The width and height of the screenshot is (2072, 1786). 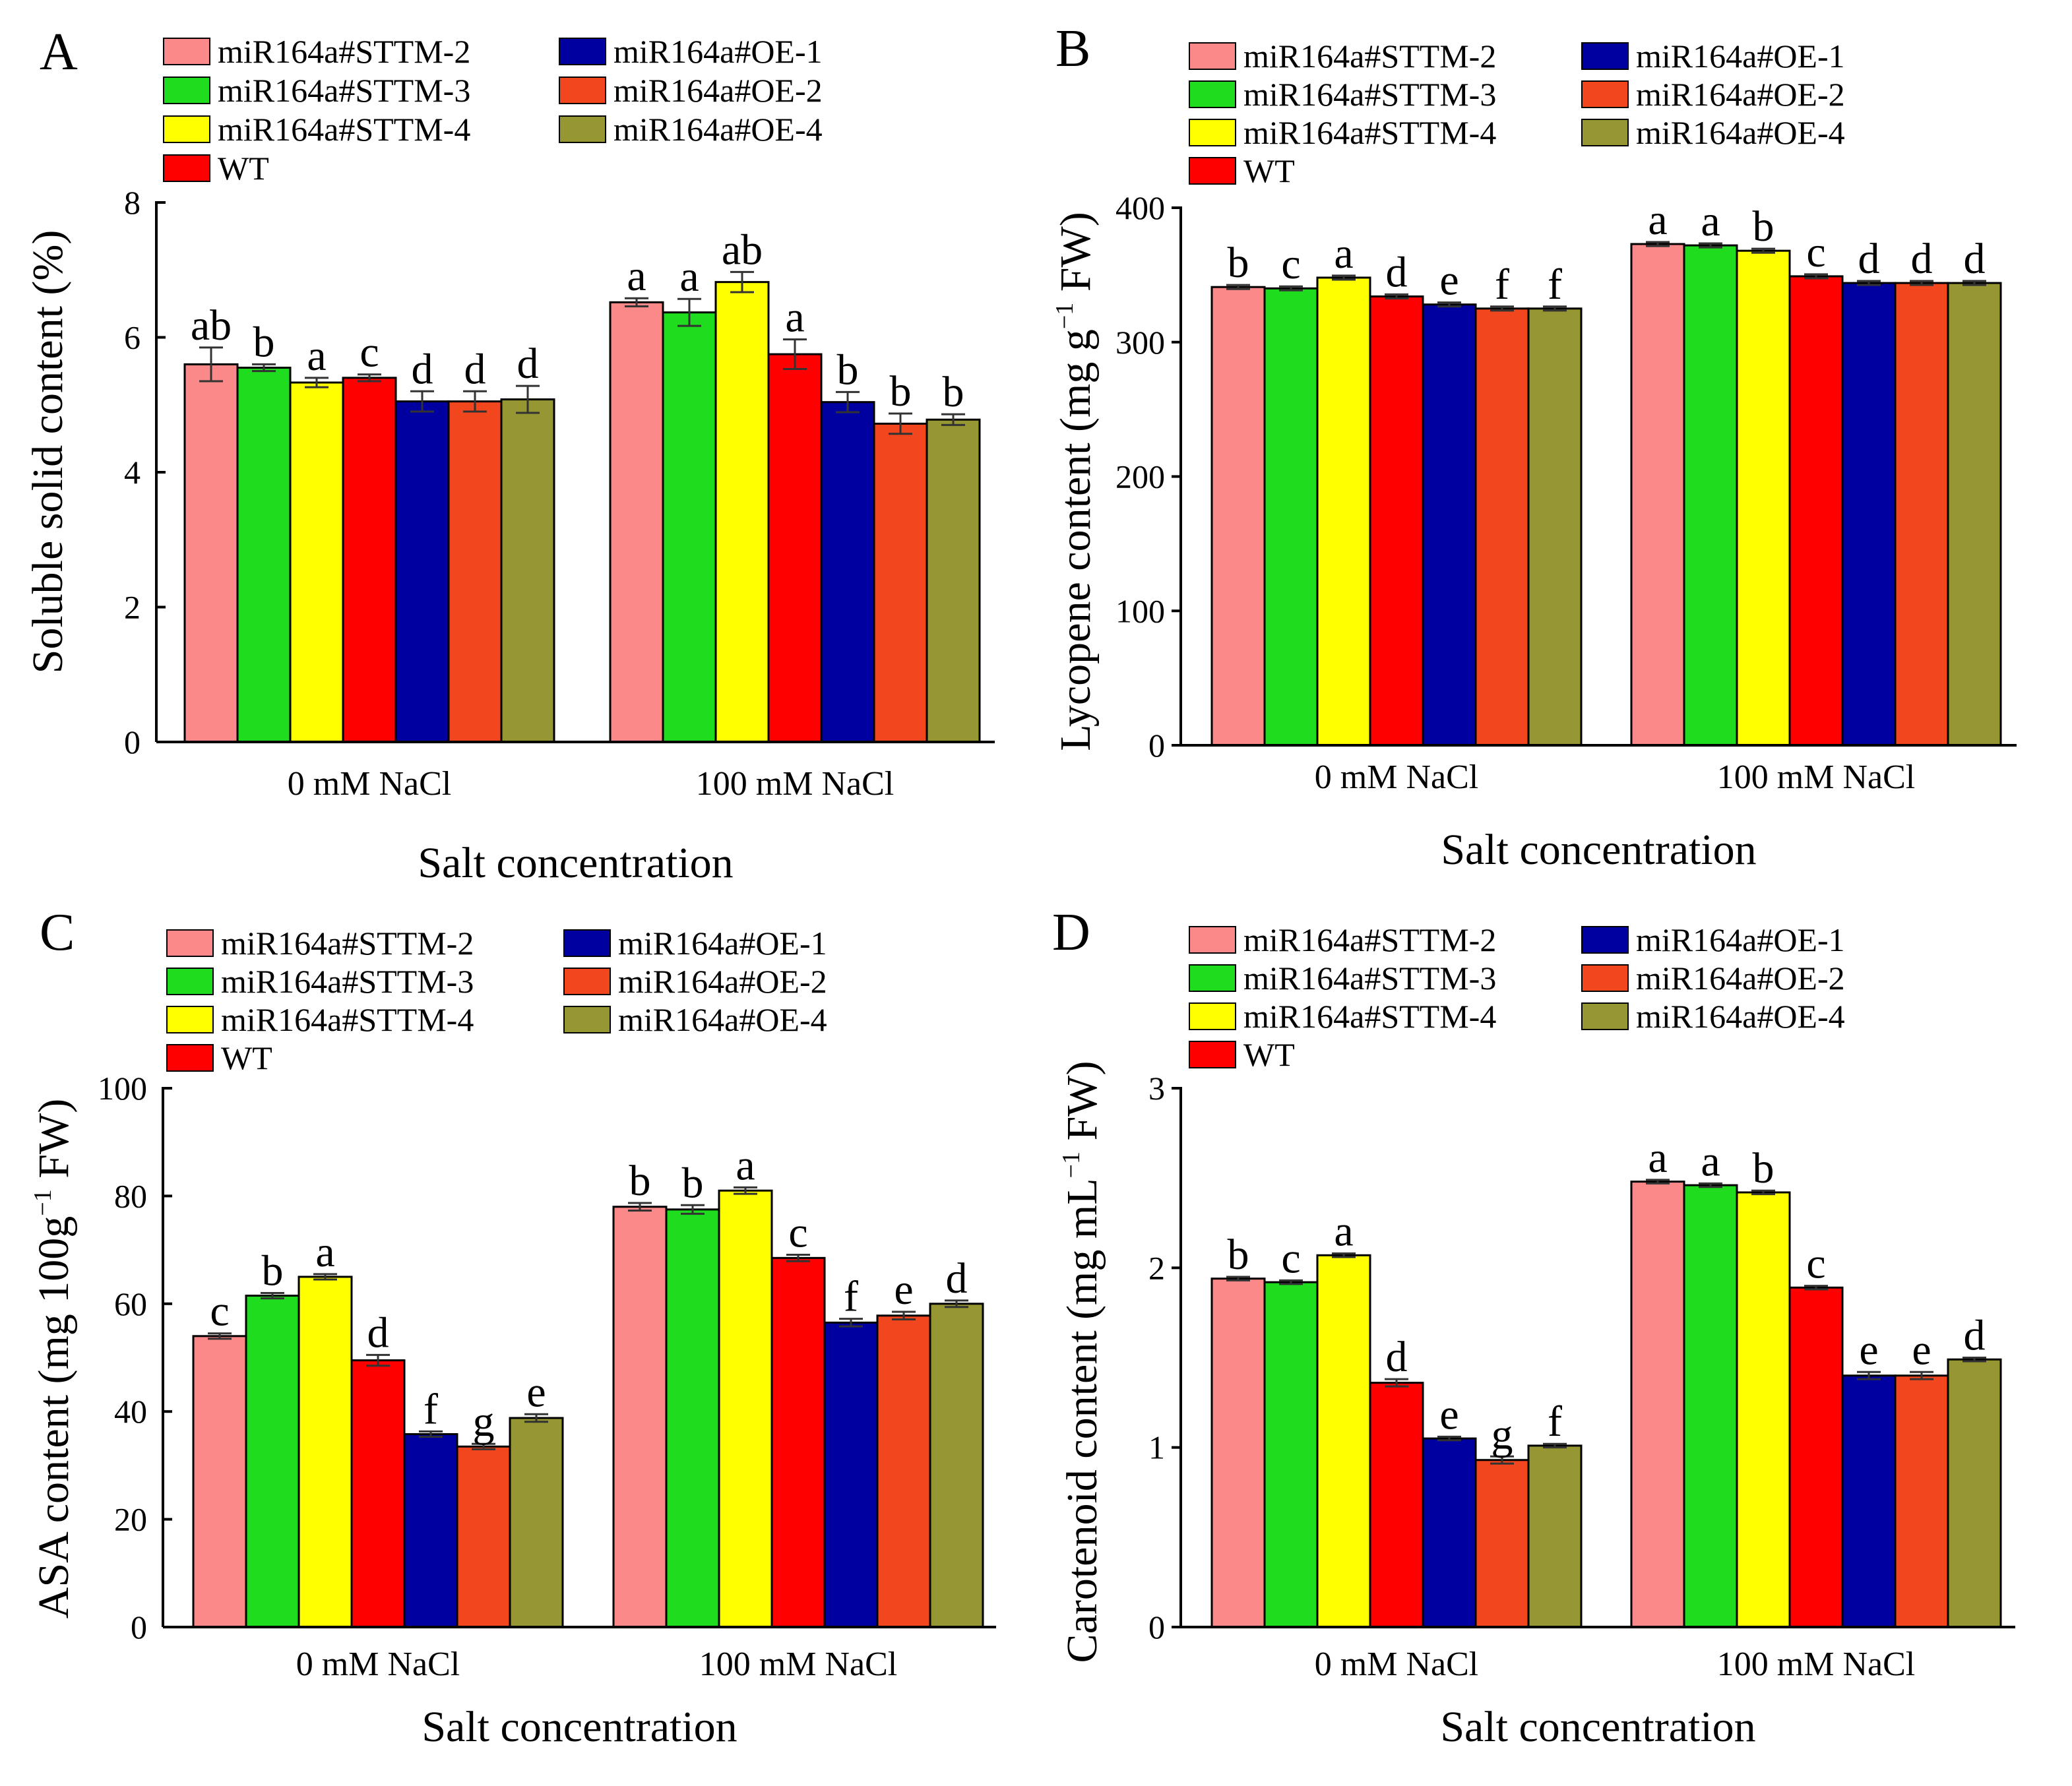 I want to click on significance-letter: f, so click(x=851, y=1297).